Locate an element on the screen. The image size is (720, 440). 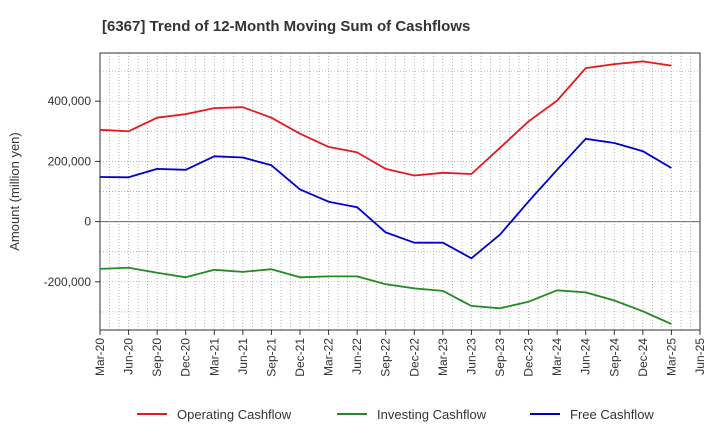
x-tick-label: Mar-20 is located at coordinates (100, 357).